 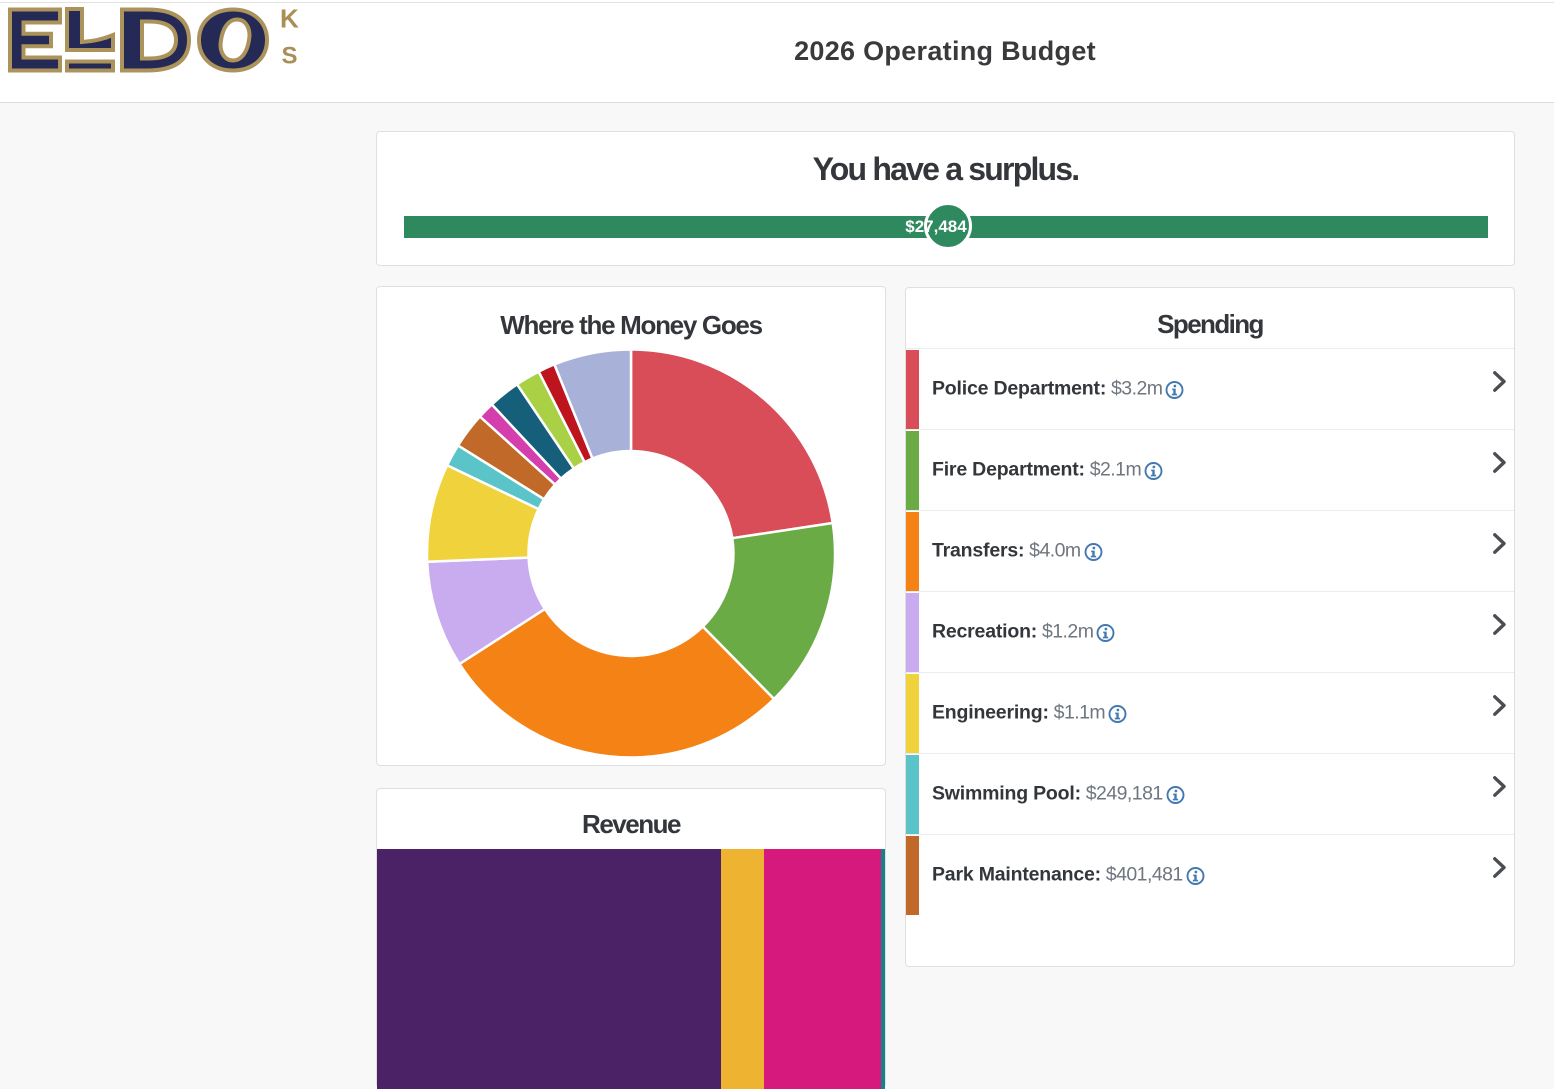 What do you see at coordinates (289, 19) in the screenshot?
I see `svg-text: K` at bounding box center [289, 19].